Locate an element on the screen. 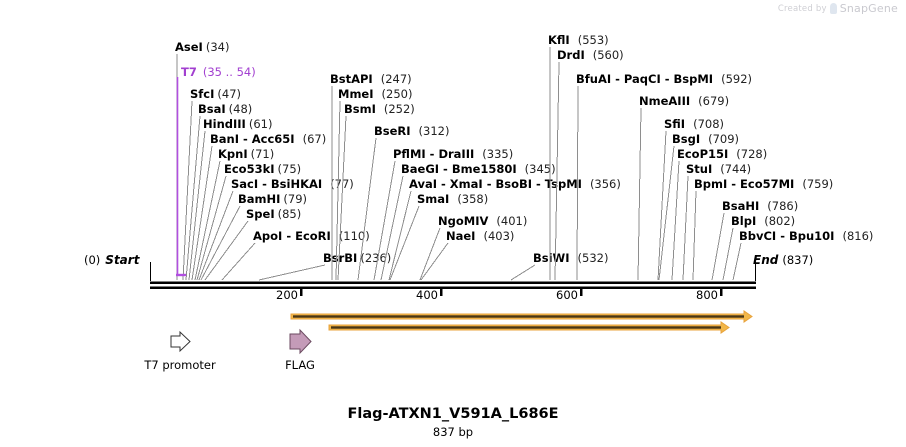  start-position: (0) is located at coordinates (92, 260).